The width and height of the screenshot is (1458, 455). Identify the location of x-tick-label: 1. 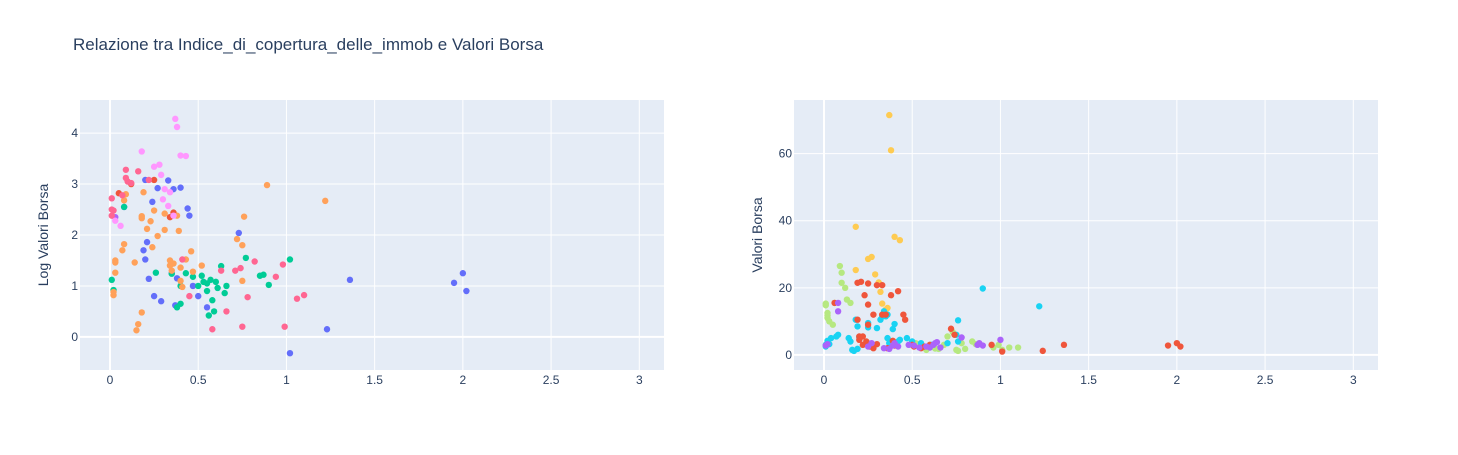
(286, 380).